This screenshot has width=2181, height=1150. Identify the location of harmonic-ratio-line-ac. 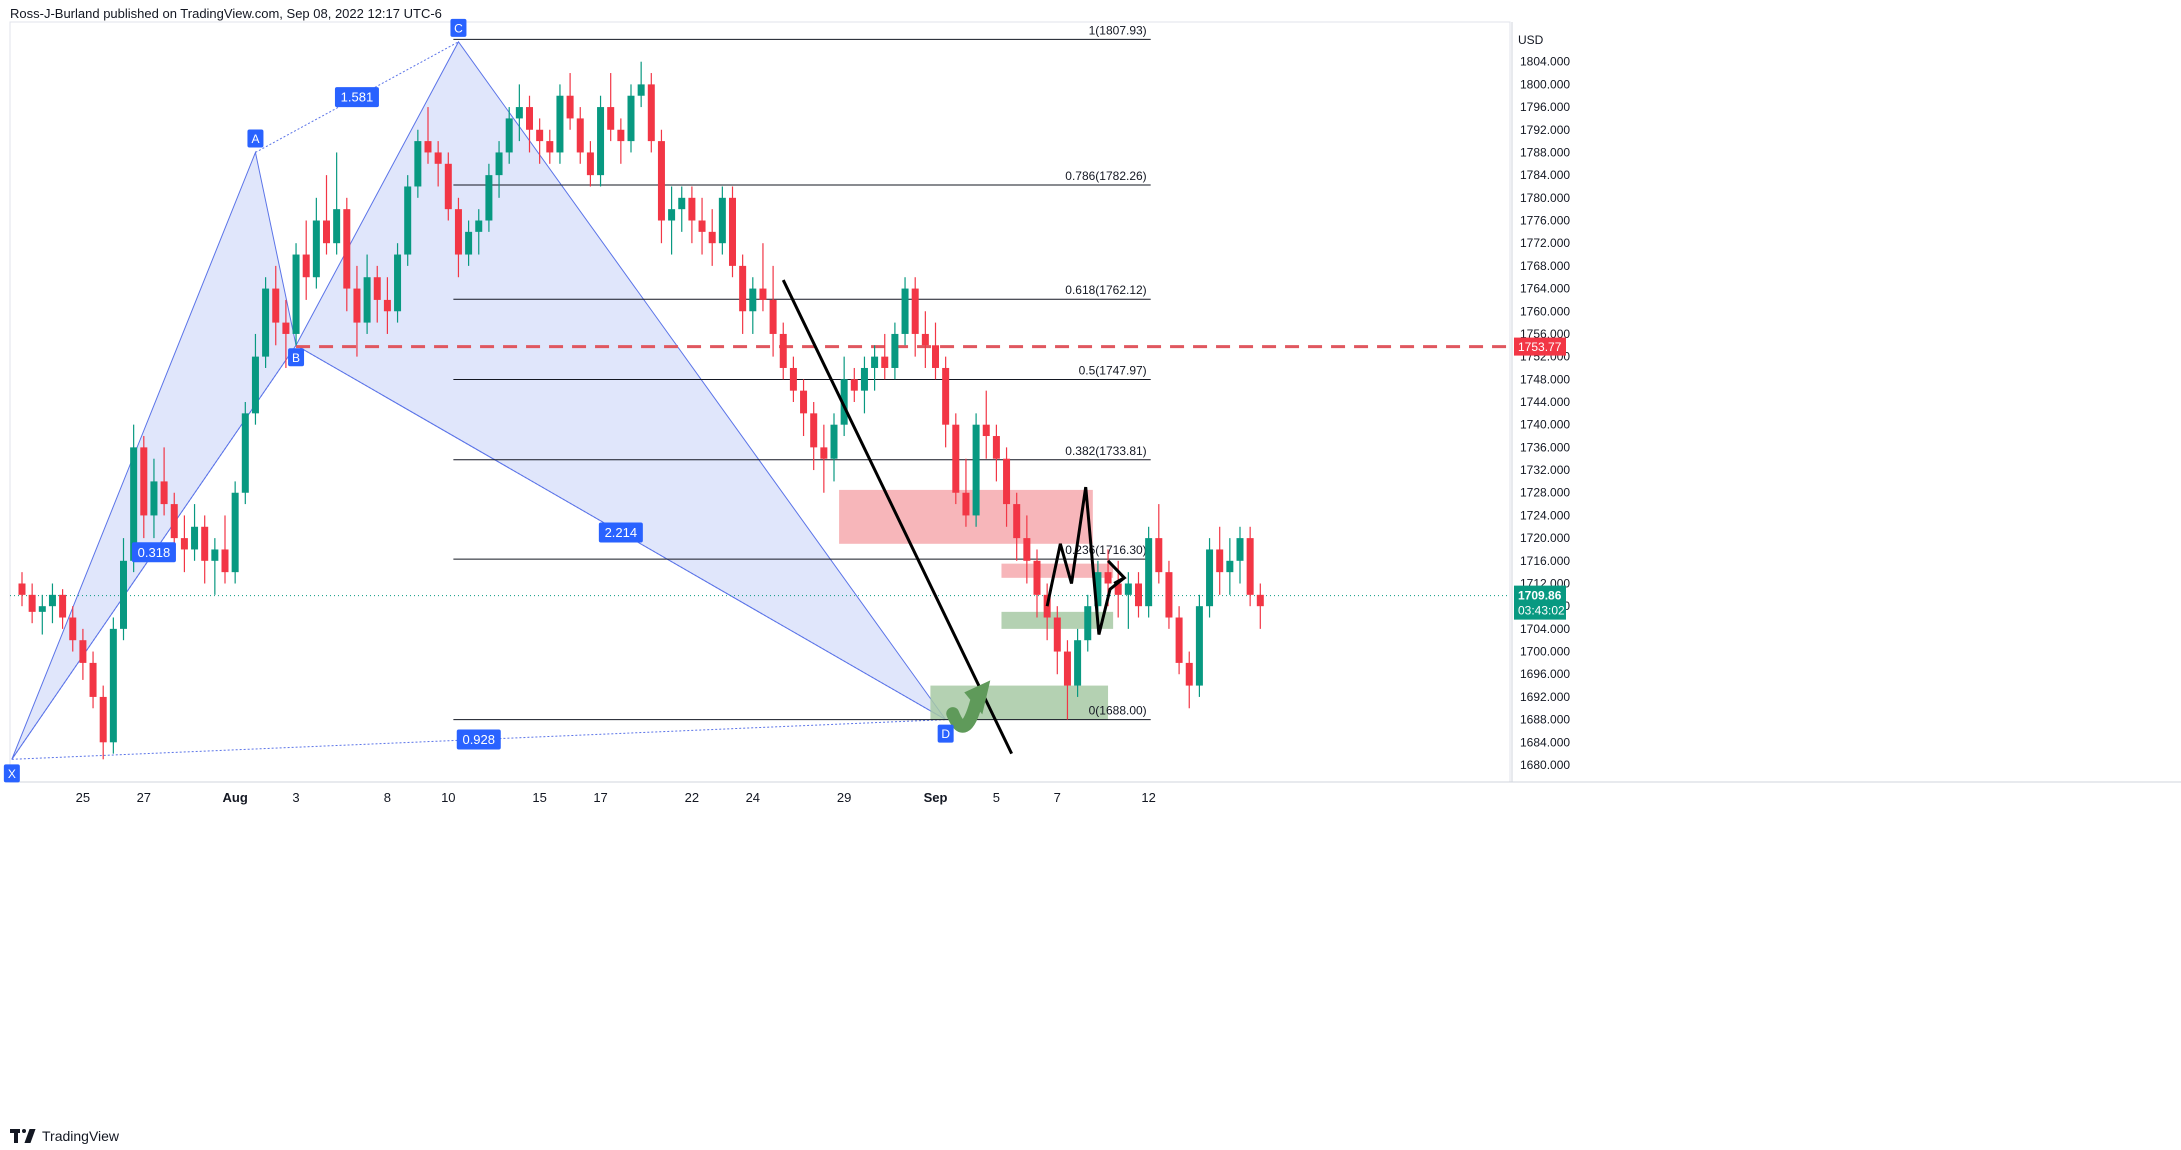
(357, 97).